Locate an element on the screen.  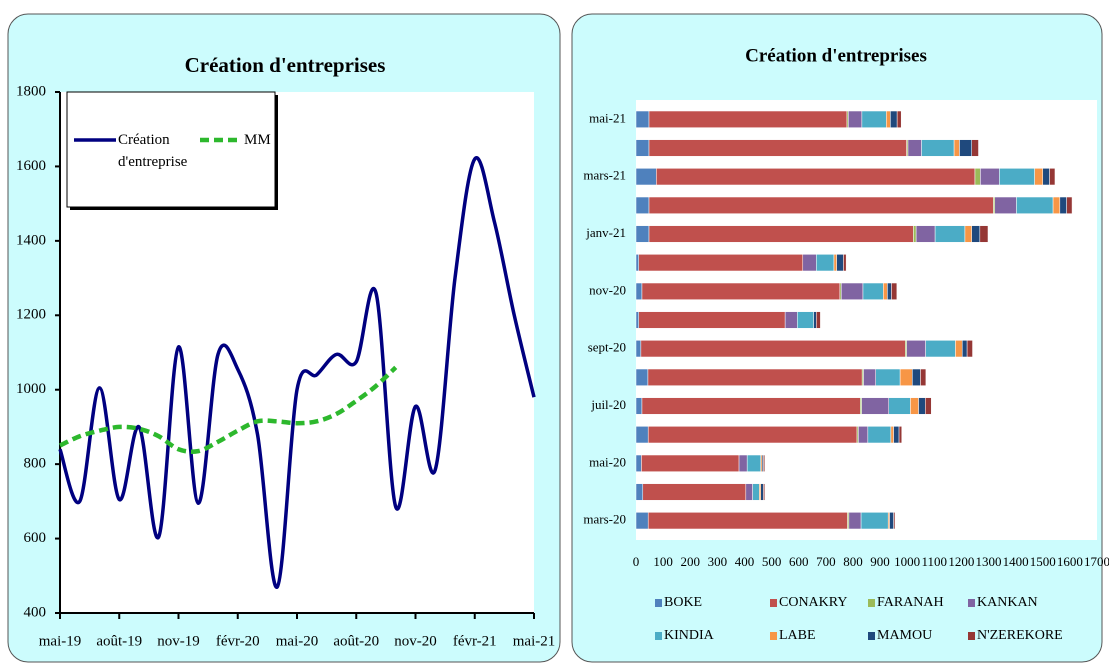
x-tick-label: août-19 is located at coordinates (119, 641).